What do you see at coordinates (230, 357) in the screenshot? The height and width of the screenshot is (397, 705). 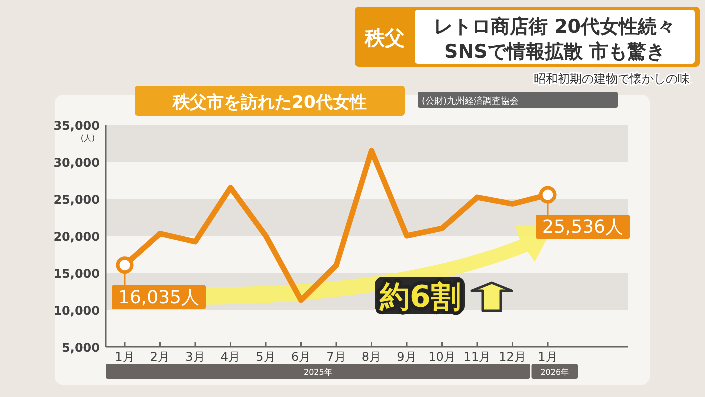 I see `x-tick-label: 4月` at bounding box center [230, 357].